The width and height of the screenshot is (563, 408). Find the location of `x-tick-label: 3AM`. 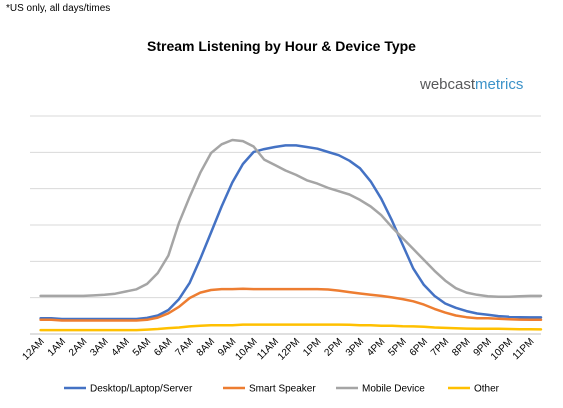

x-tick-label: 3AM is located at coordinates (99, 347).